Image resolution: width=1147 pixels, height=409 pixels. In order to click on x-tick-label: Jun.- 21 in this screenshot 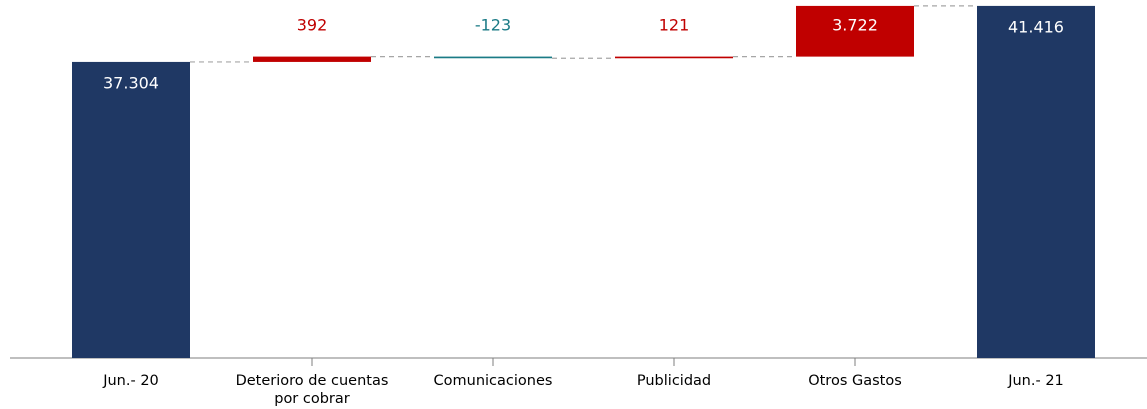, I will do `click(1036, 381)`.